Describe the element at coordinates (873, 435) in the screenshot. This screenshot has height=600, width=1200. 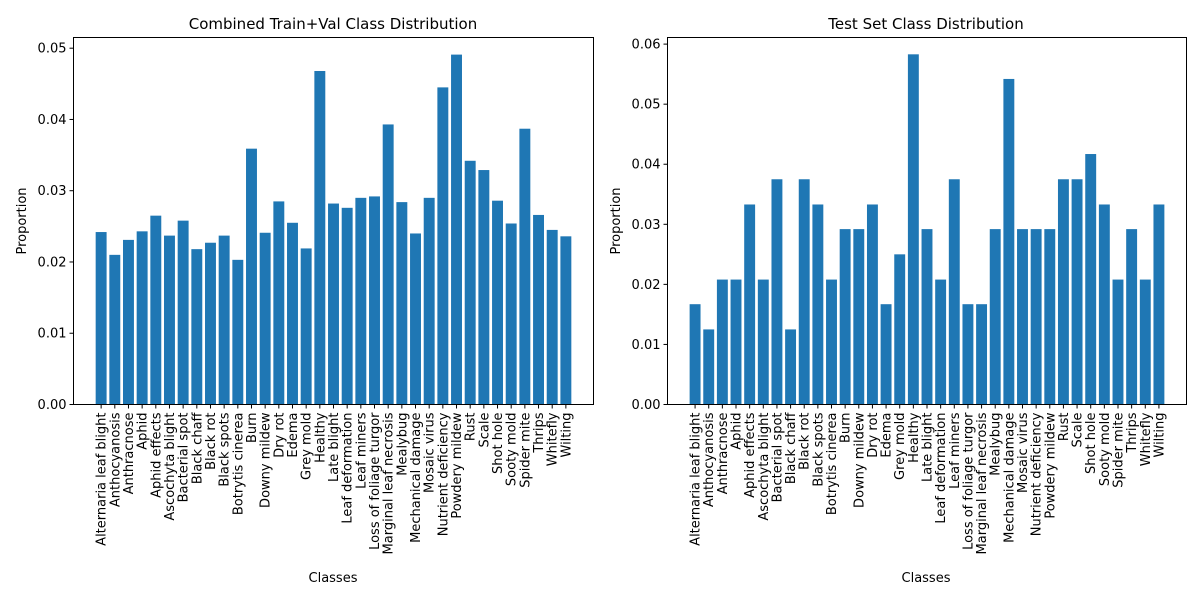
I see `x-tick-label: Dry rot` at that location.